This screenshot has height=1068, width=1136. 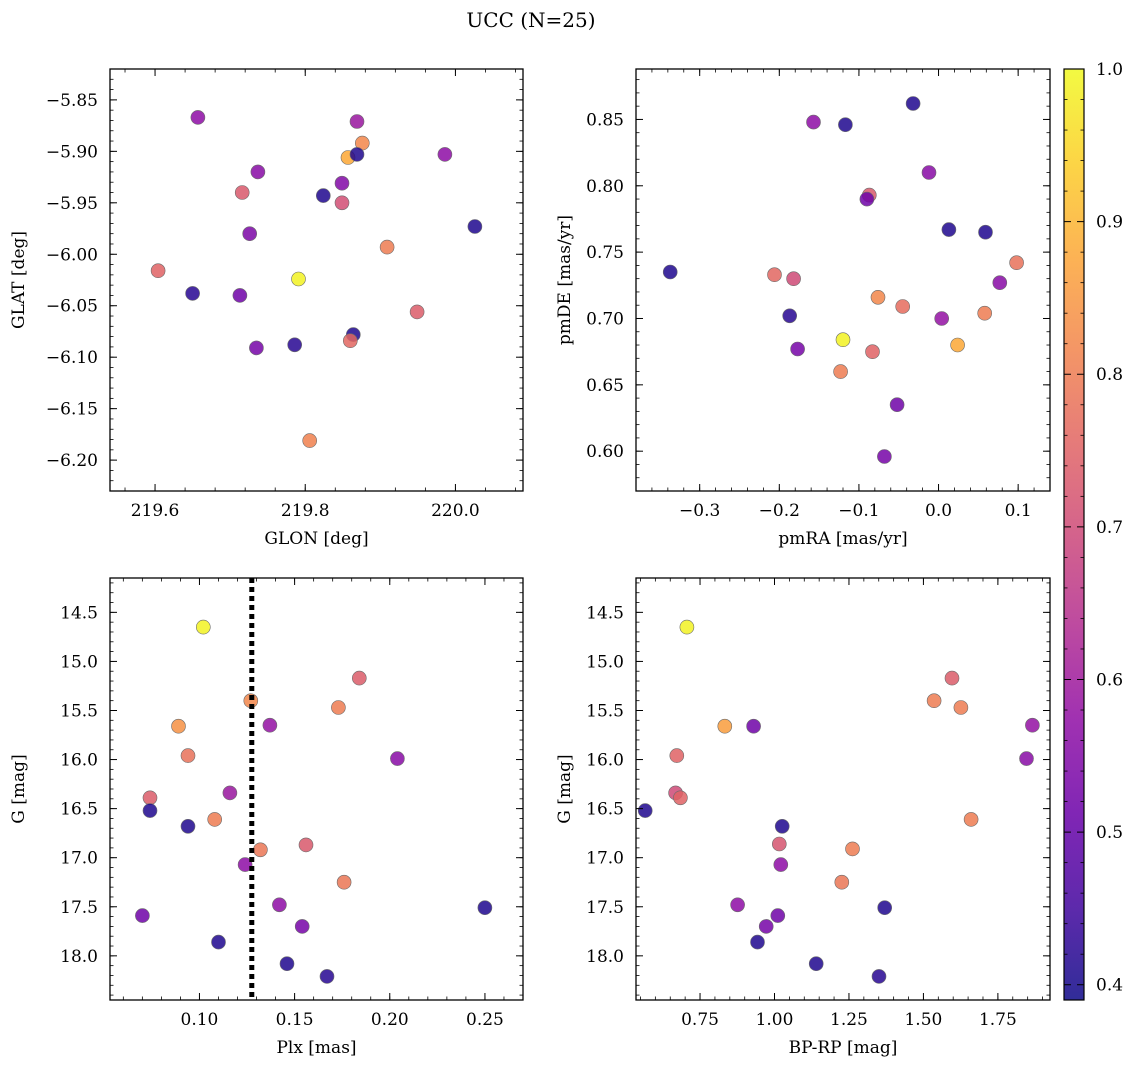 I want to click on x-tick-label: 1.75, so click(x=998, y=1020).